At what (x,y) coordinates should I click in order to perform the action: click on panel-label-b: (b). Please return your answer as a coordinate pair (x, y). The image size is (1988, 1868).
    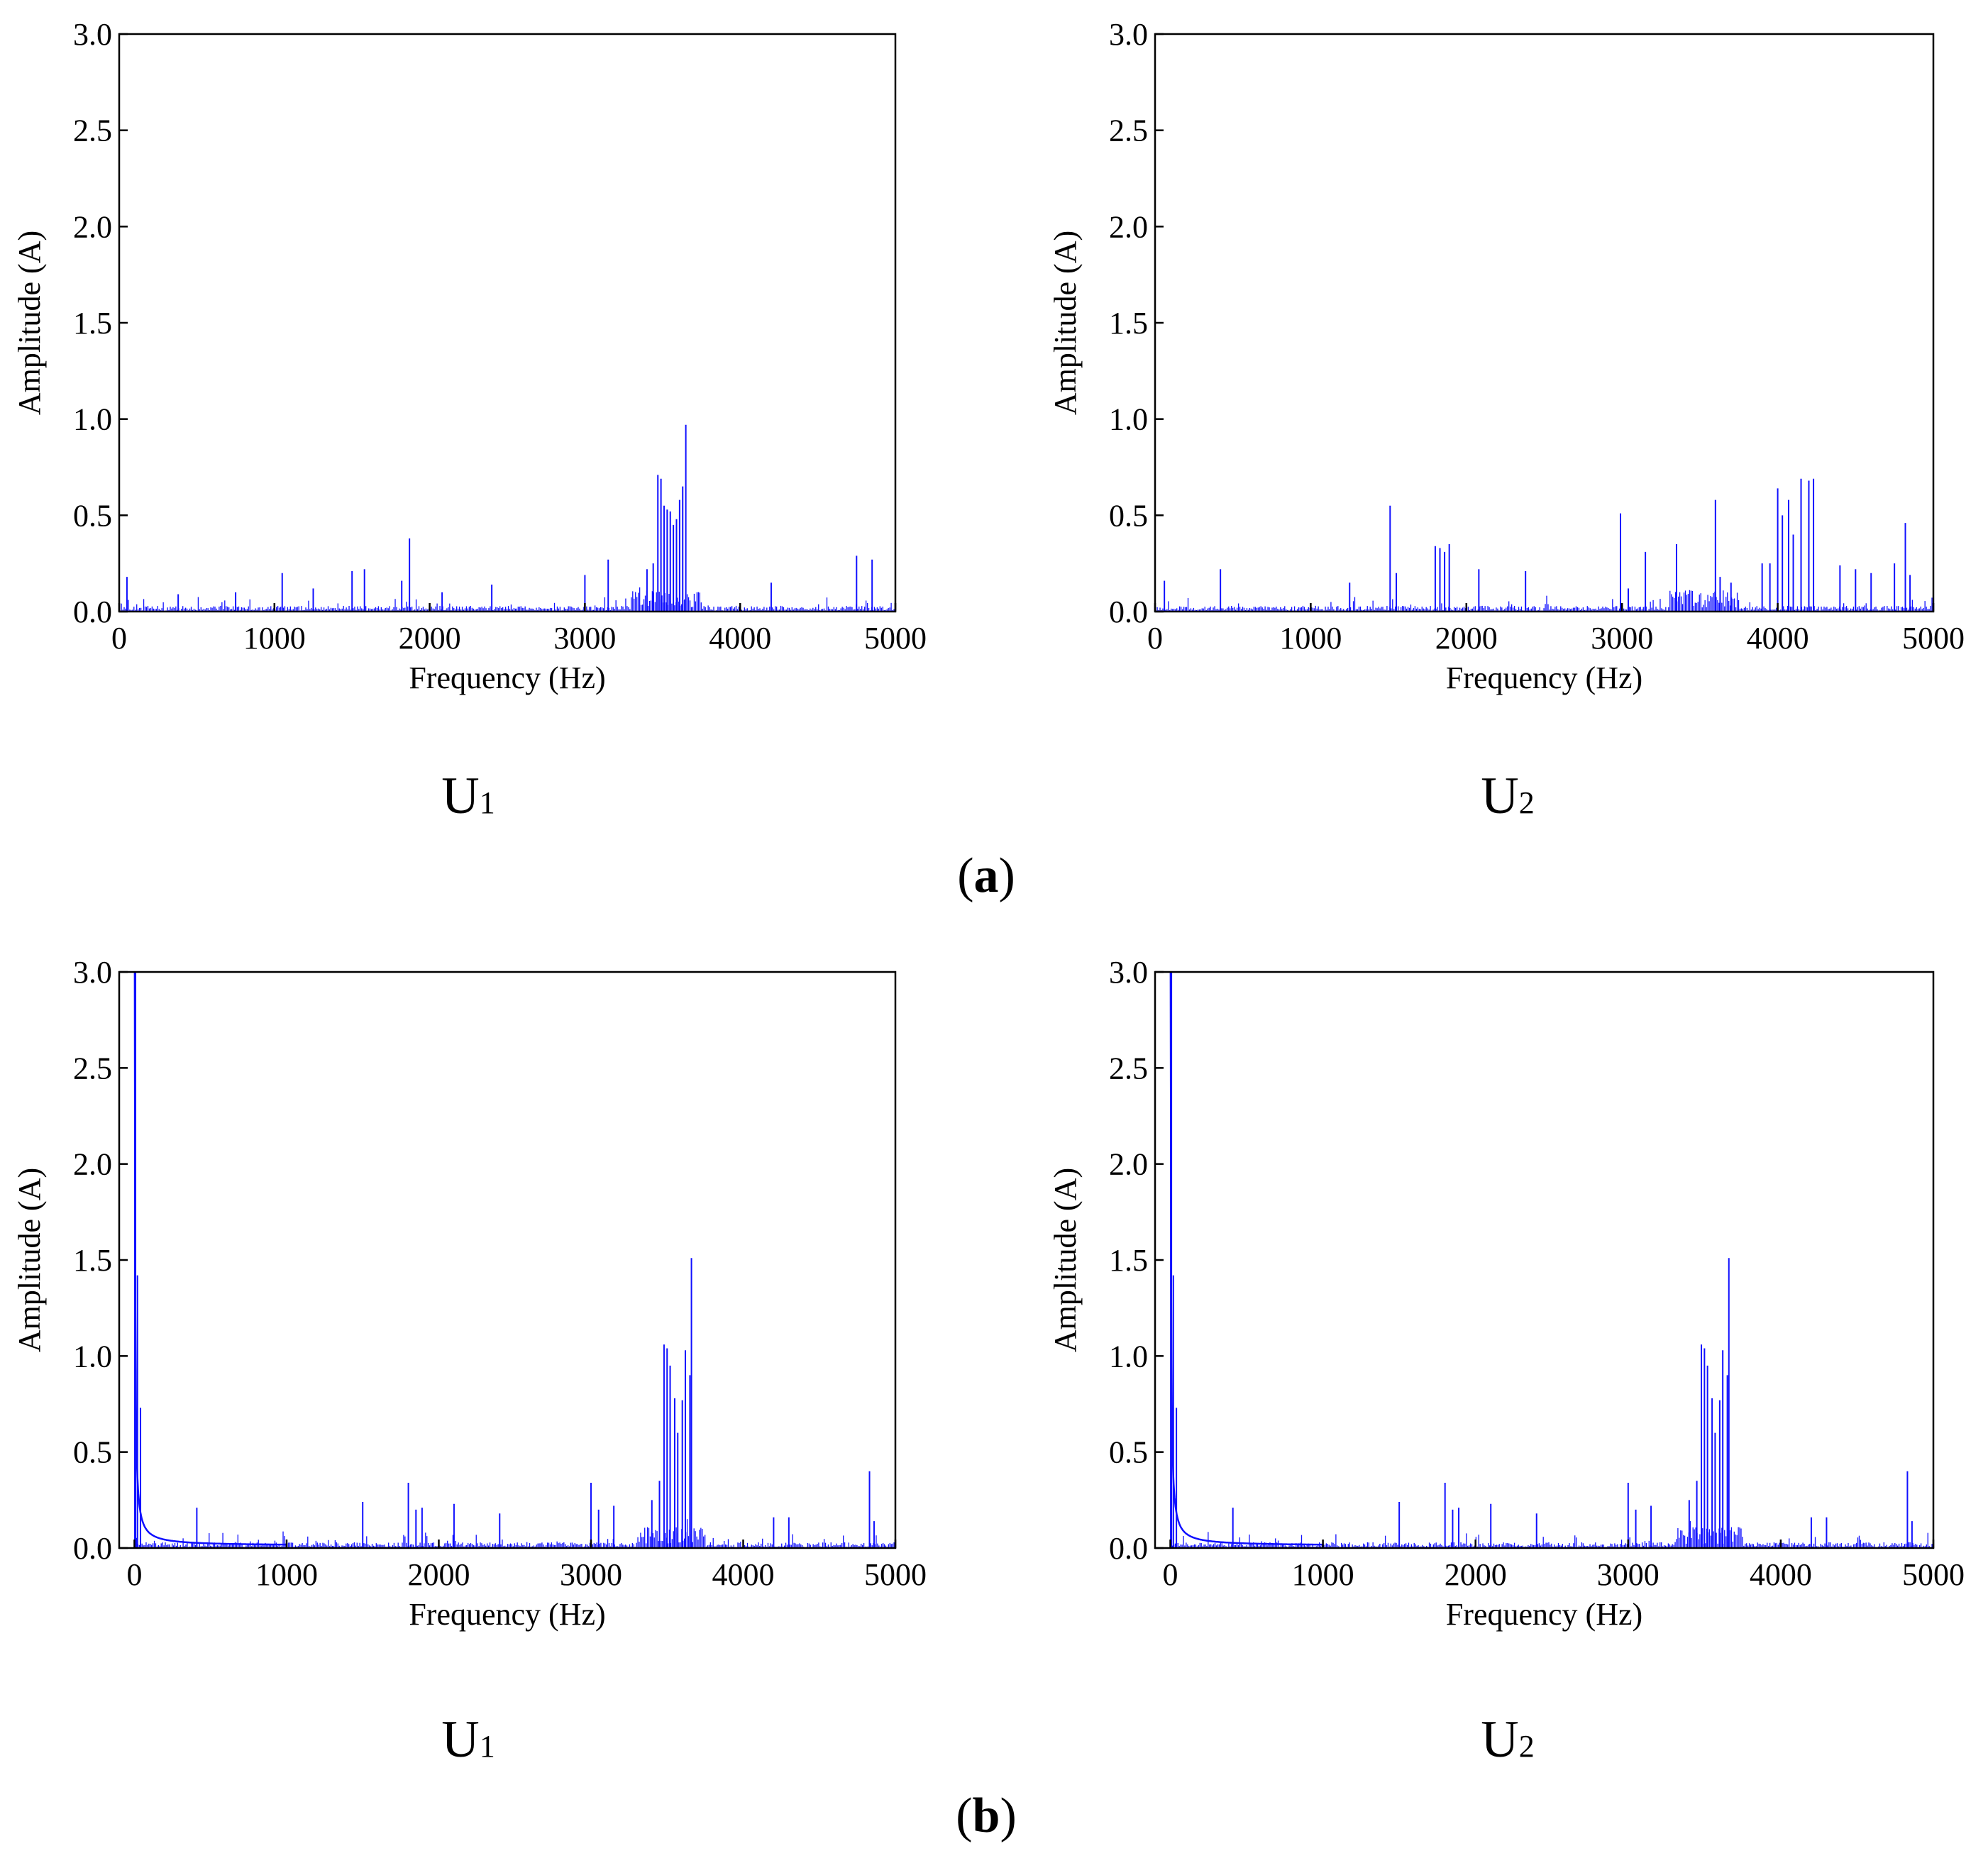
    Looking at the image, I should click on (986, 1817).